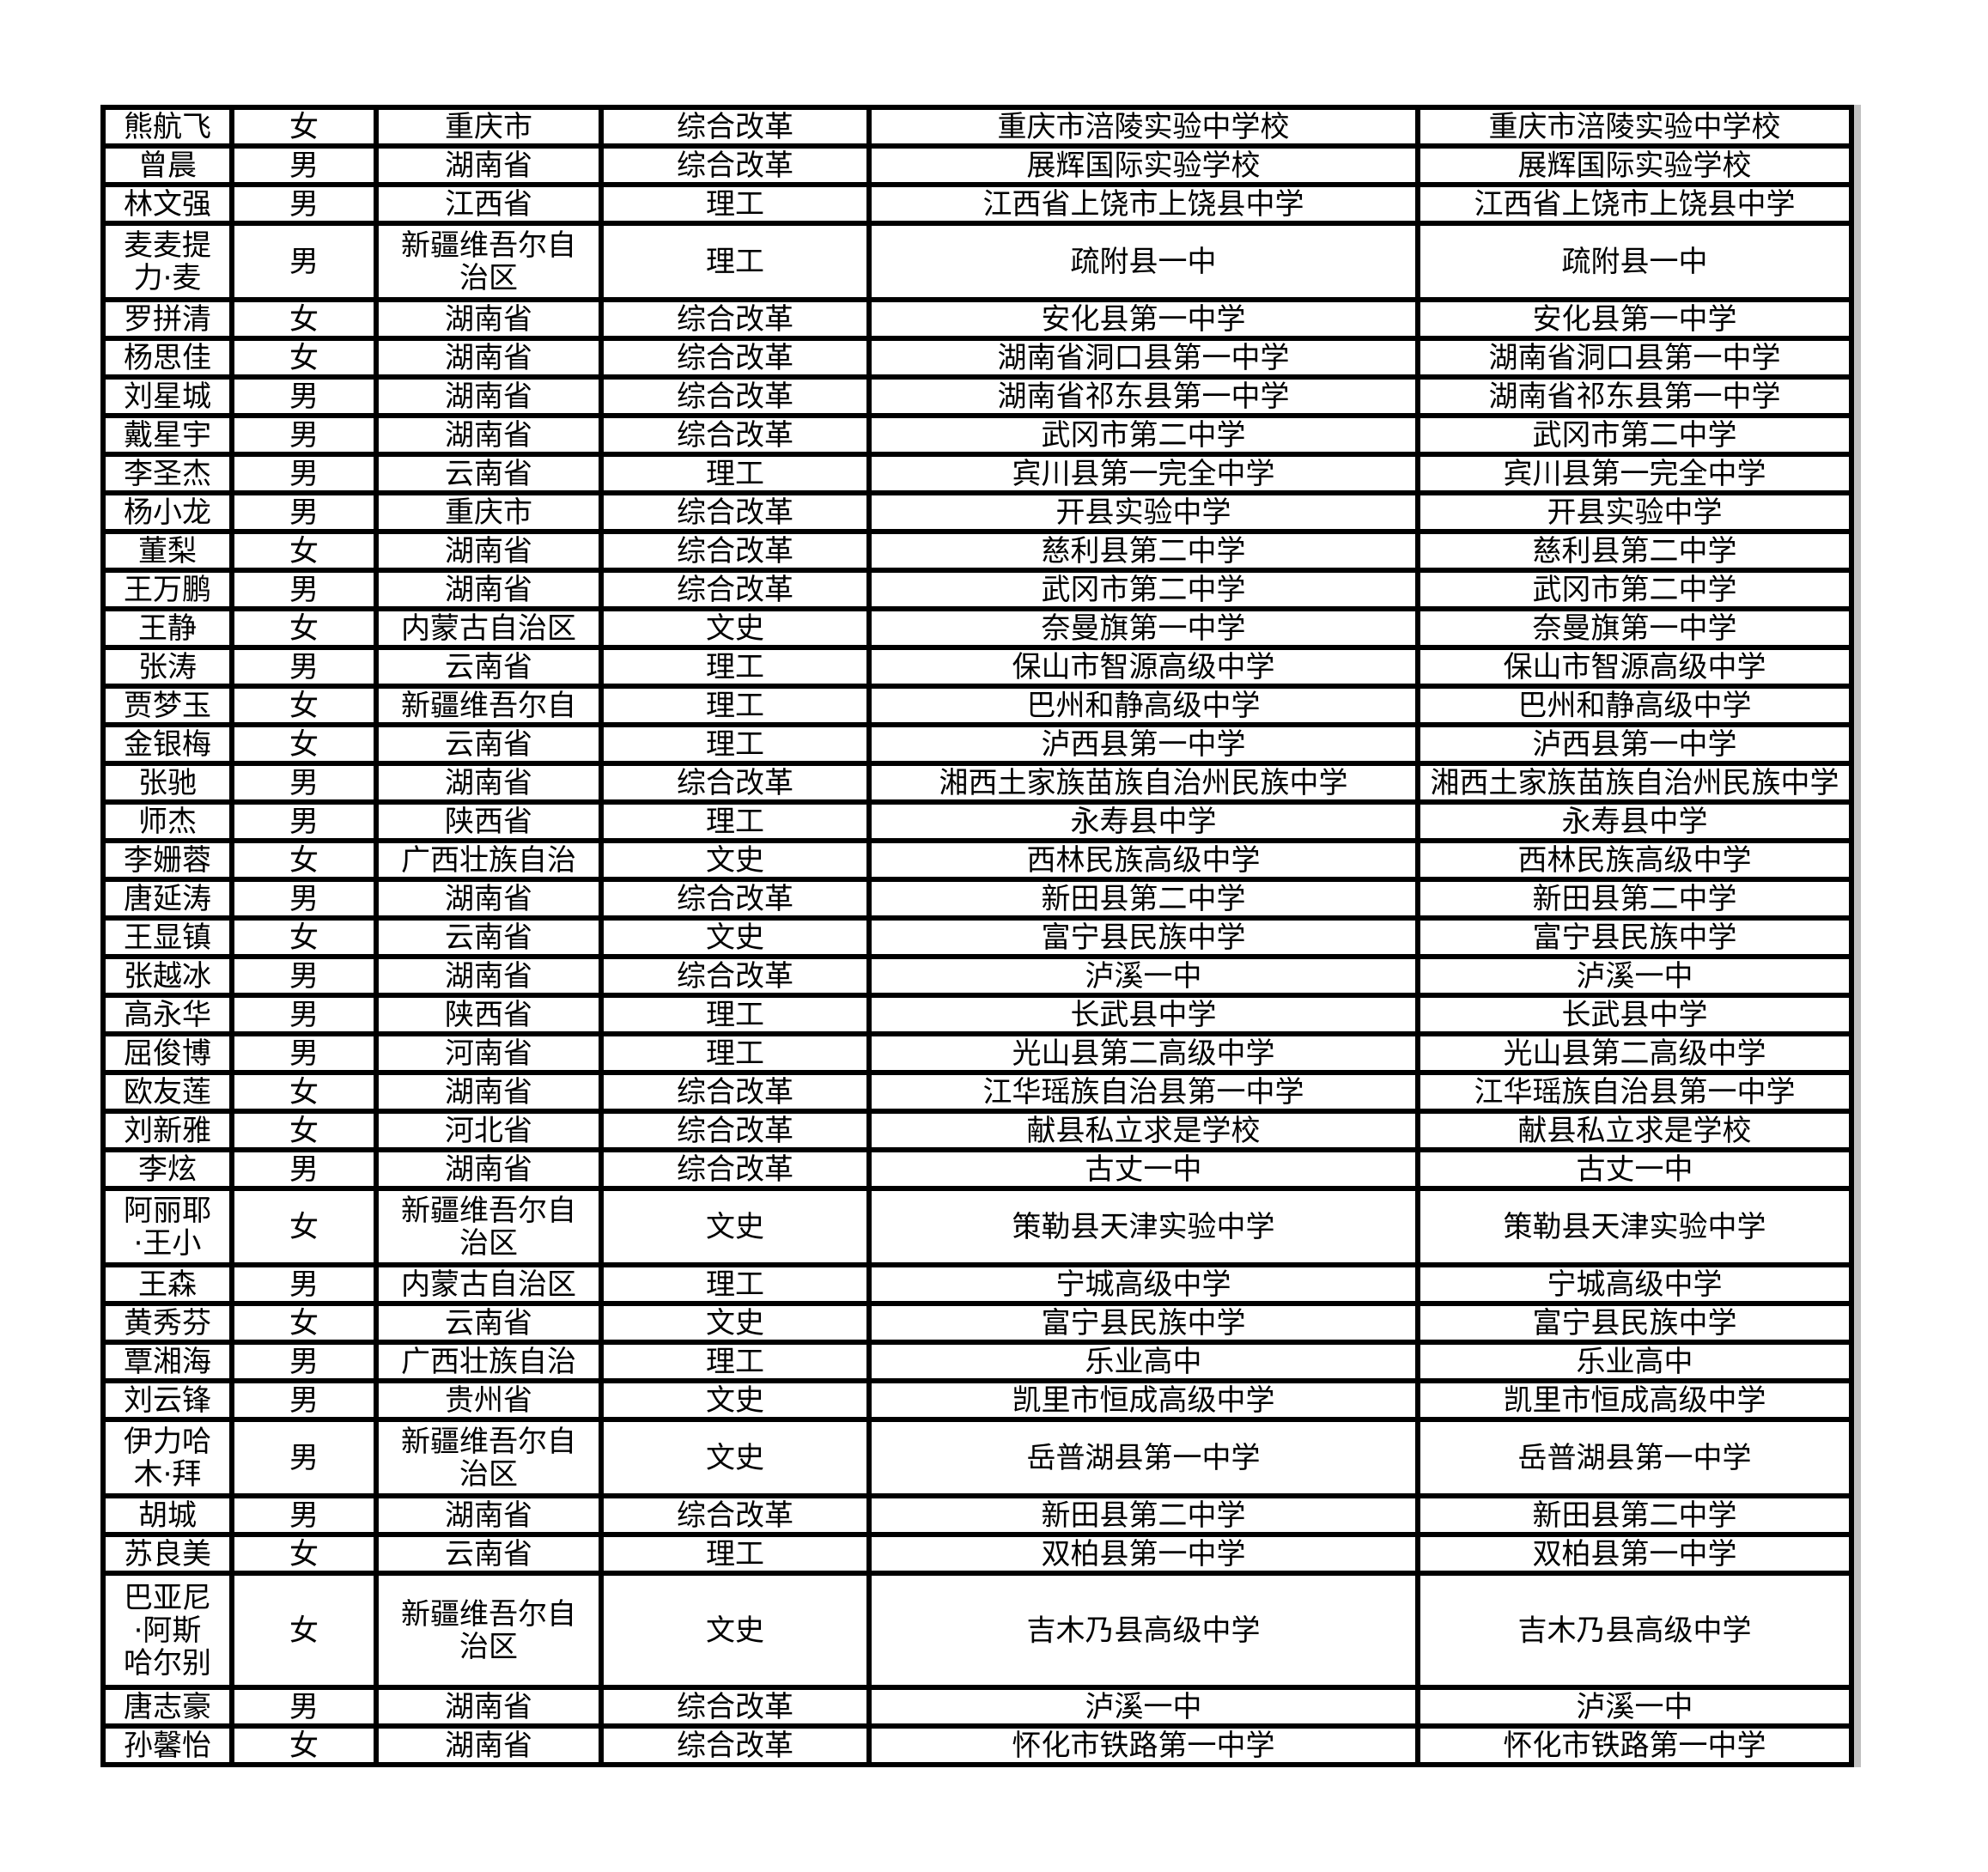  I want to click on school-repeat-cell: 策勒县天津实验中学, so click(1634, 1226).